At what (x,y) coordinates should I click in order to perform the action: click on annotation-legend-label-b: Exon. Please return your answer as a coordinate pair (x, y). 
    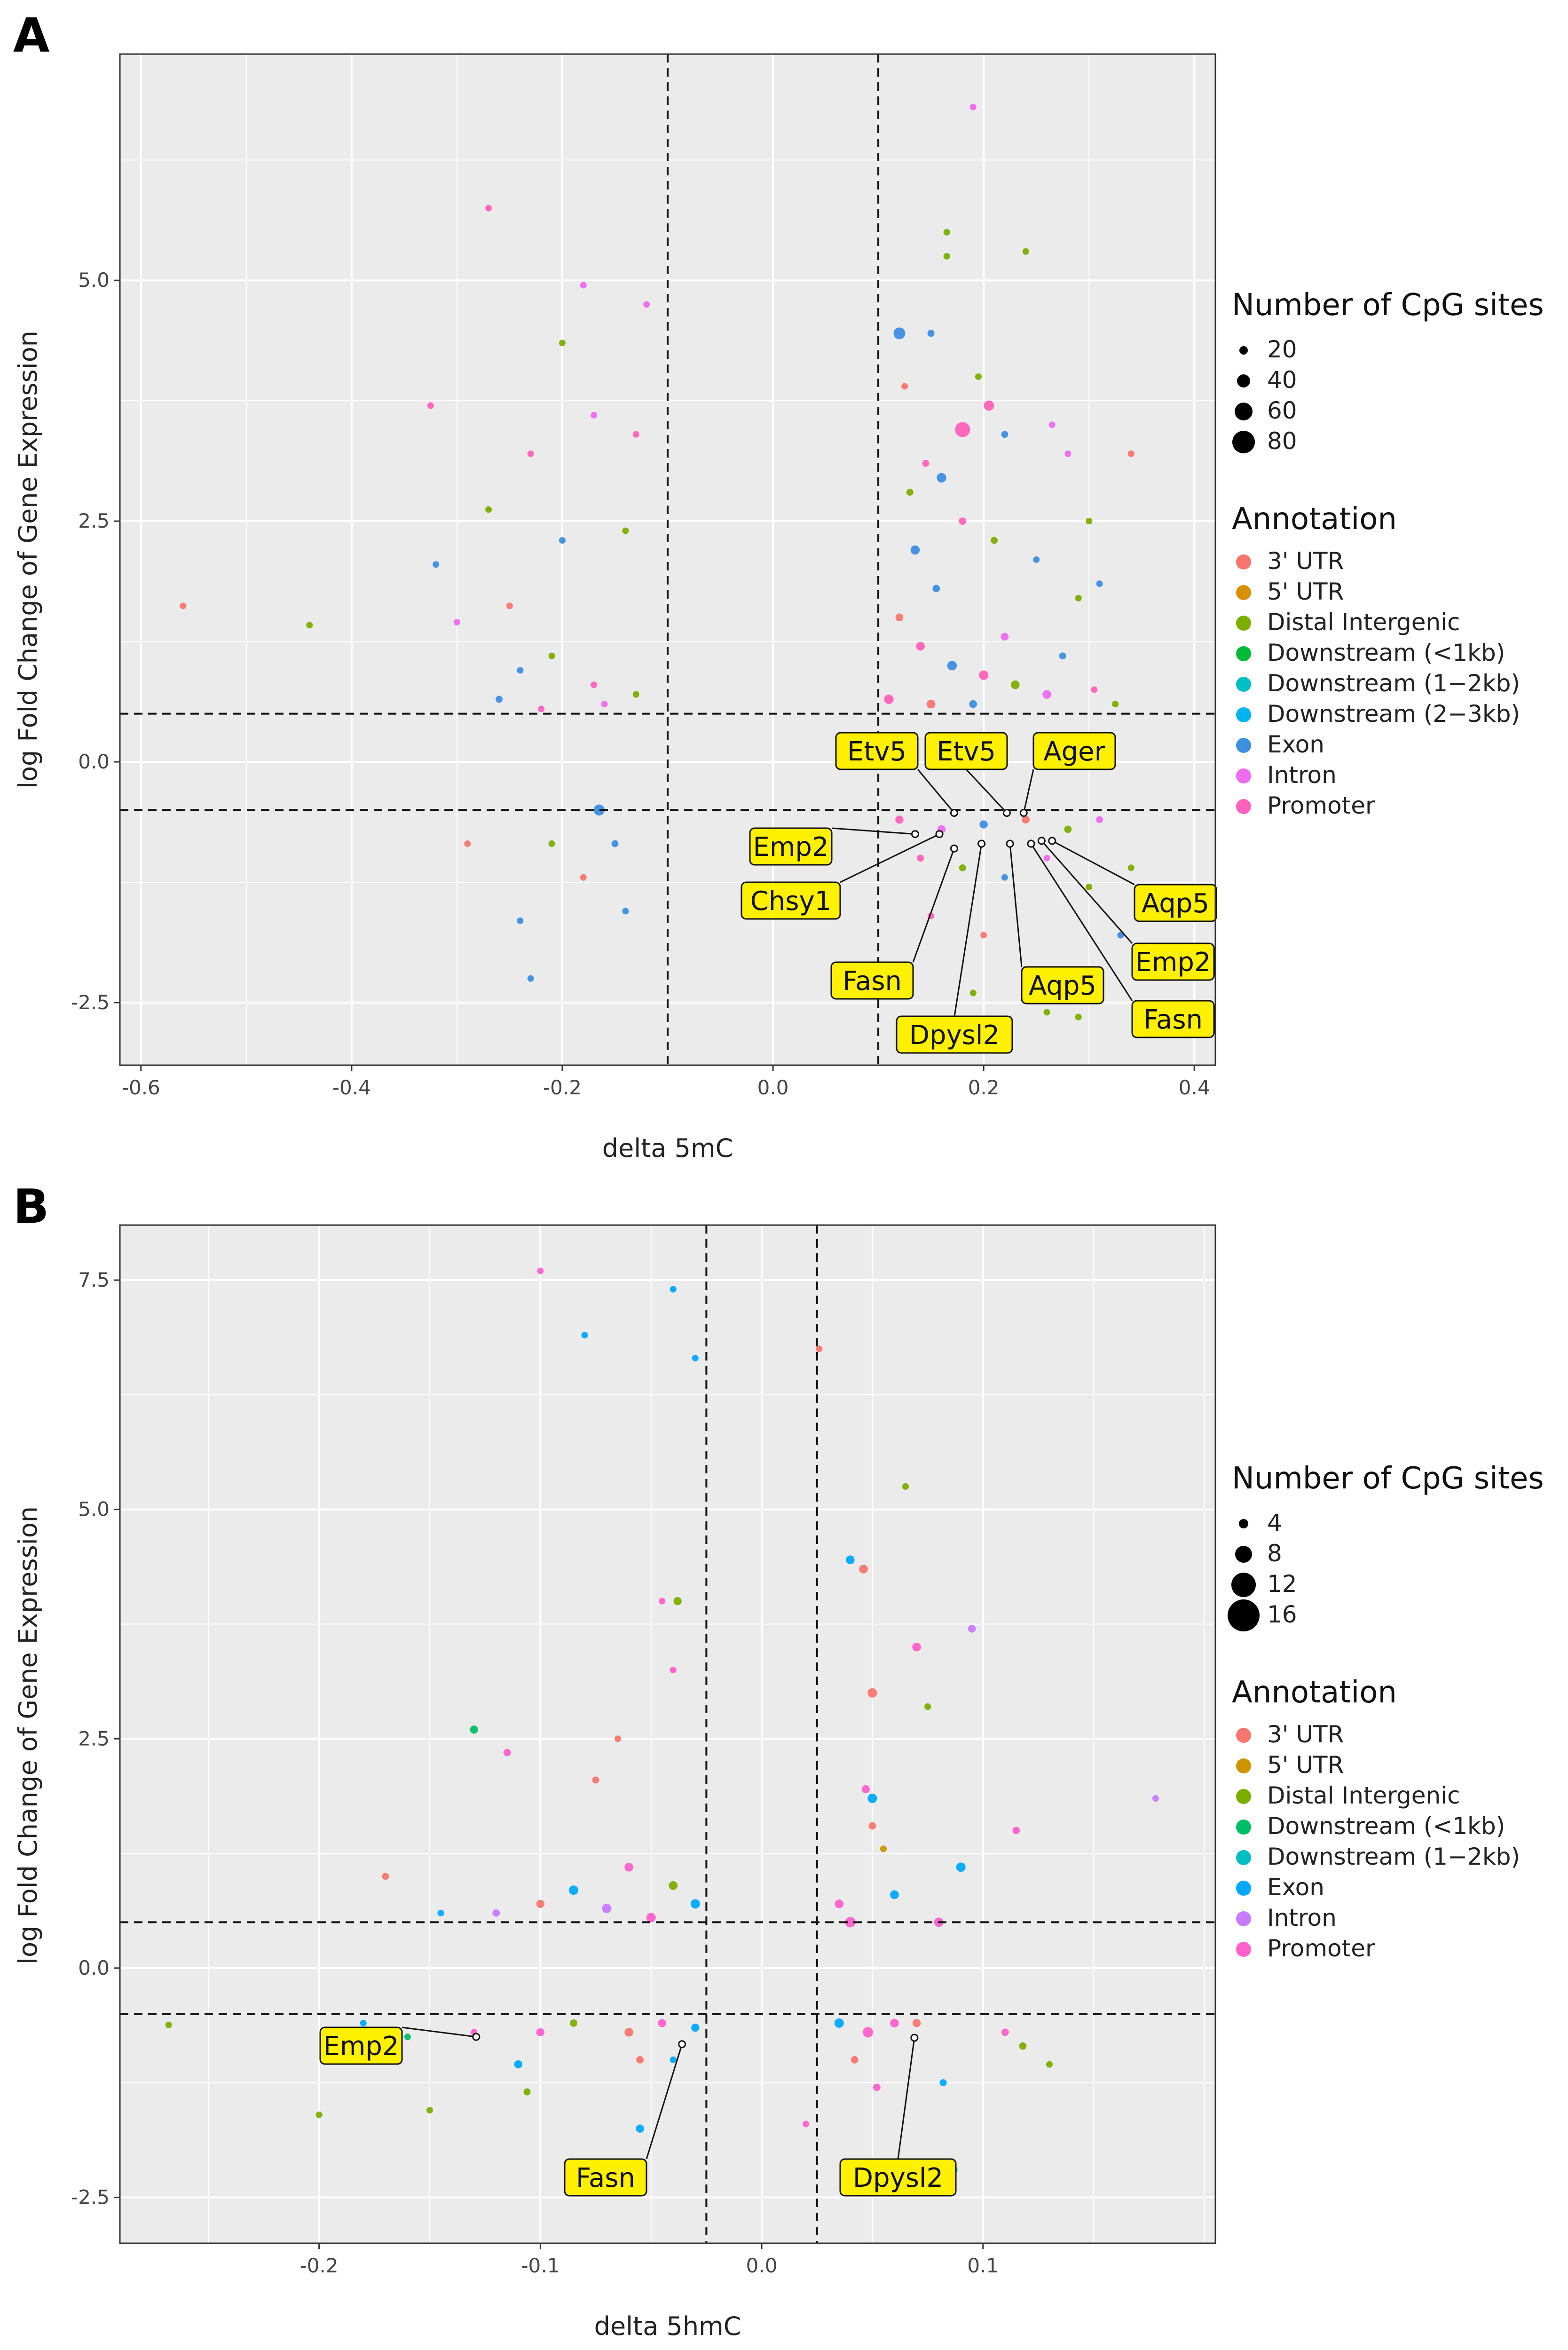
    Looking at the image, I should click on (1295, 1887).